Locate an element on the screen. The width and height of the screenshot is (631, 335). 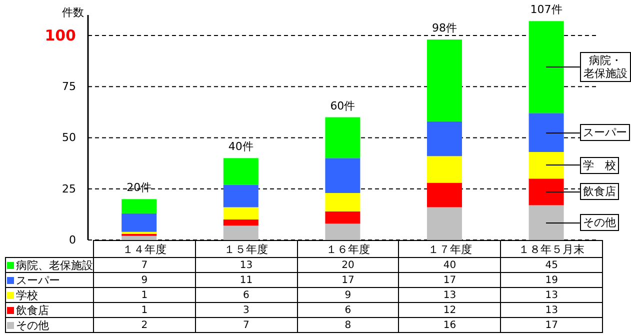
total-label: 40件 is located at coordinates (241, 147).